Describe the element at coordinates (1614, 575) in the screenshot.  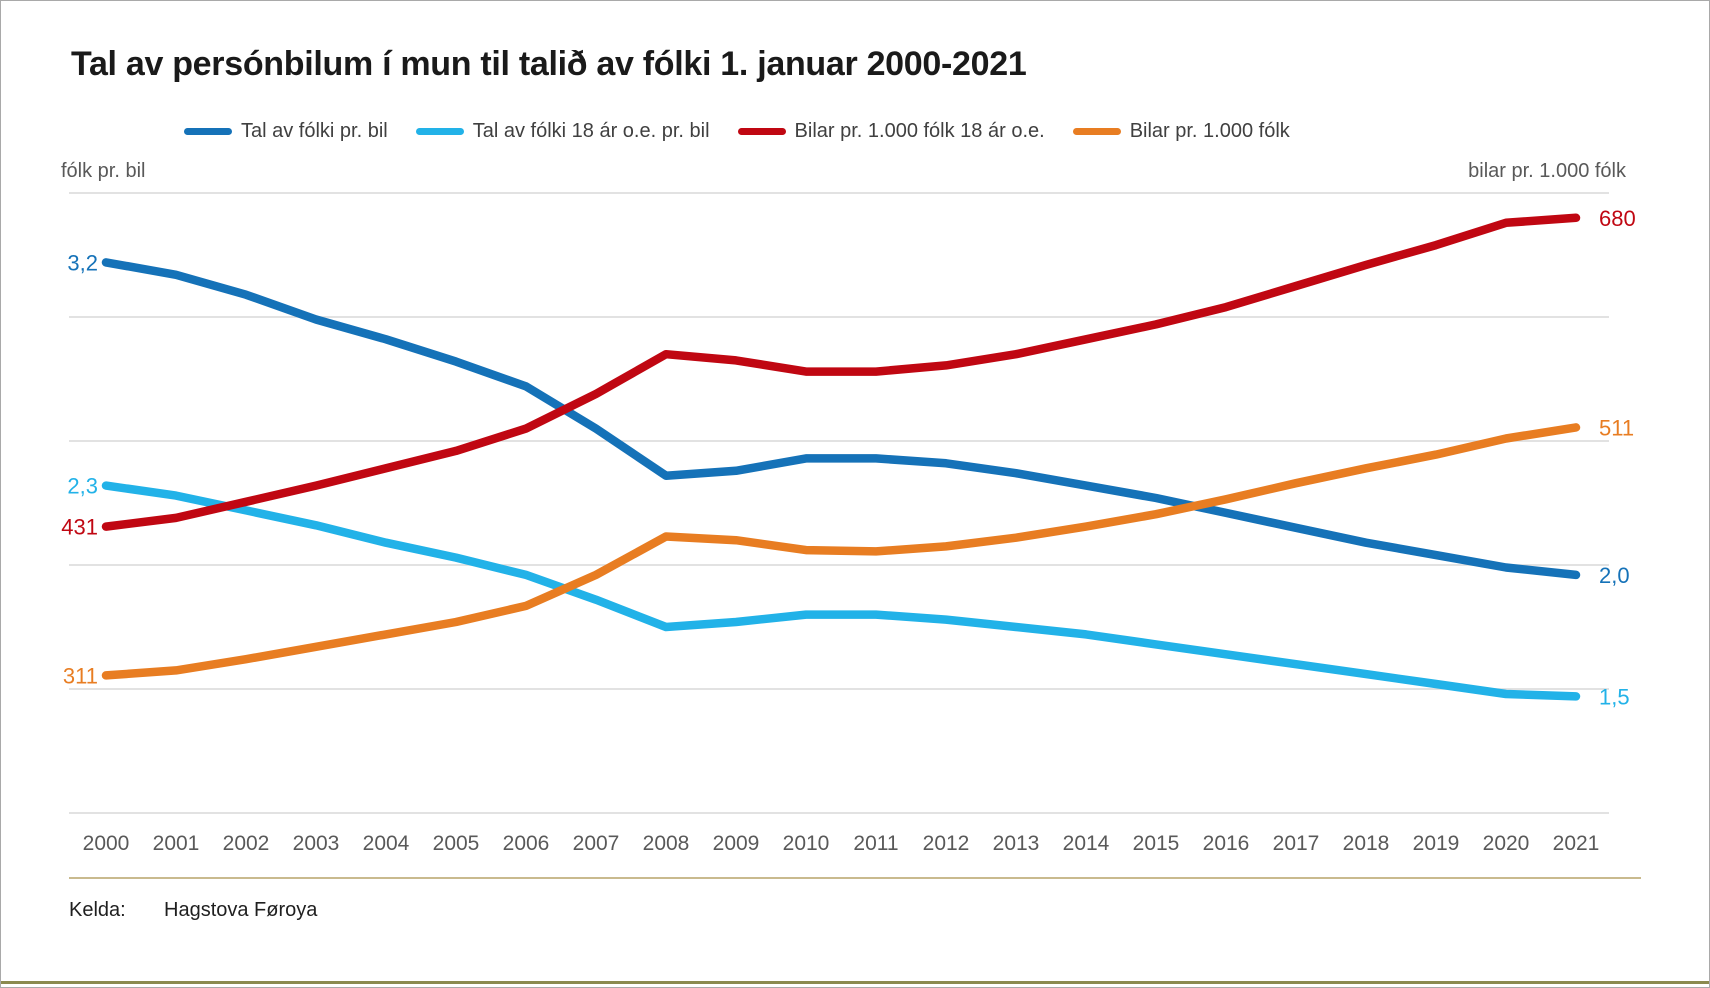
I see `value-label-end-tal-av-f-lki-pr-bil: 2,0` at that location.